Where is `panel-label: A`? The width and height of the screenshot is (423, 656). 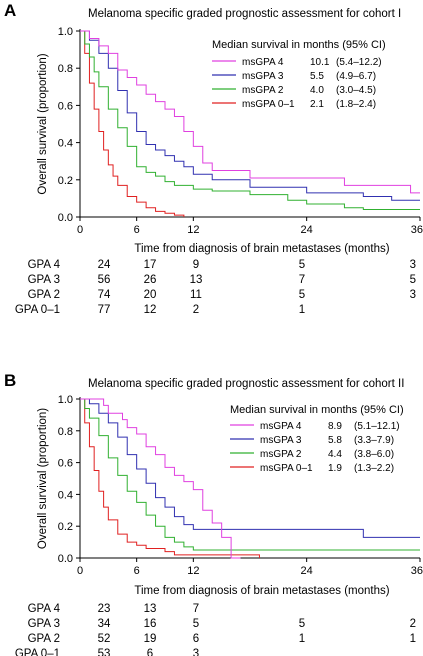 panel-label: A is located at coordinates (10, 10).